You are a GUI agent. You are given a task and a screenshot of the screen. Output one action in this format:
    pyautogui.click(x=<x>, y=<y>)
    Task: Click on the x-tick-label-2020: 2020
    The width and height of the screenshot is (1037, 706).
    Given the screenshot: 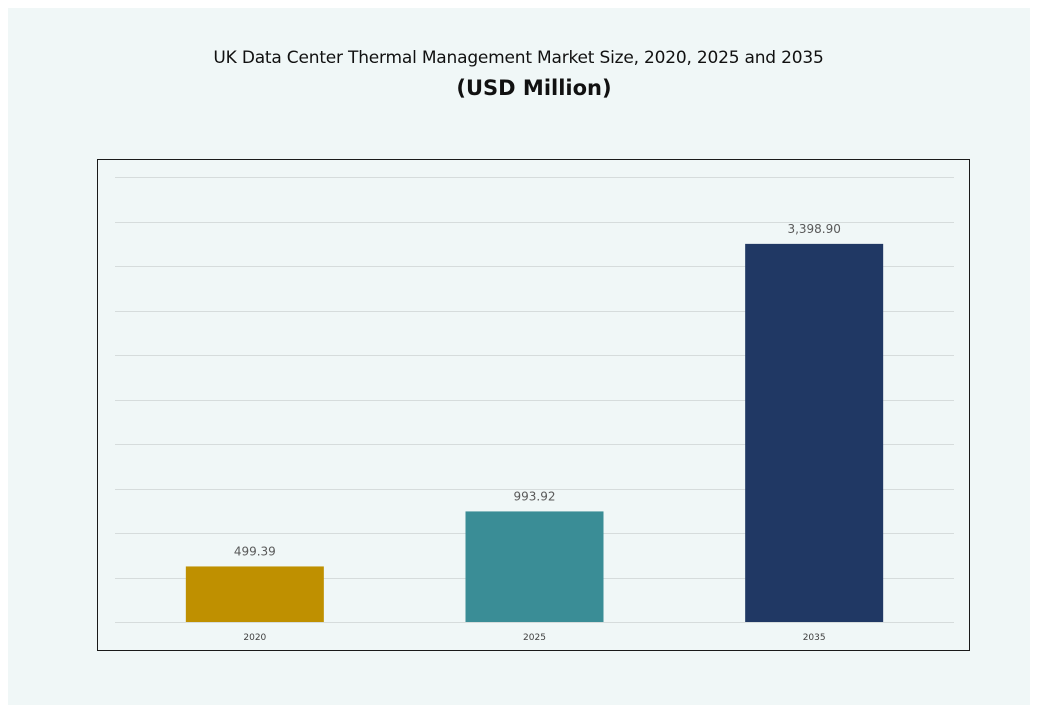 What is the action you would take?
    pyautogui.click(x=254, y=638)
    